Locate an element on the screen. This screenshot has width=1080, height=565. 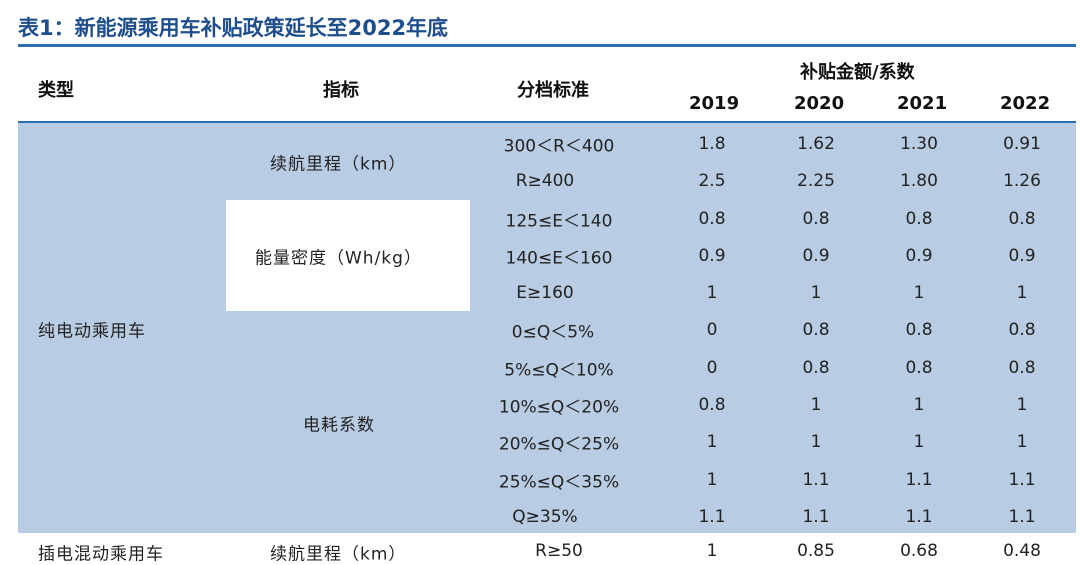
table-title: 表1：新能源乘用车补贴政策延长至2022年底 is located at coordinates (233, 28).